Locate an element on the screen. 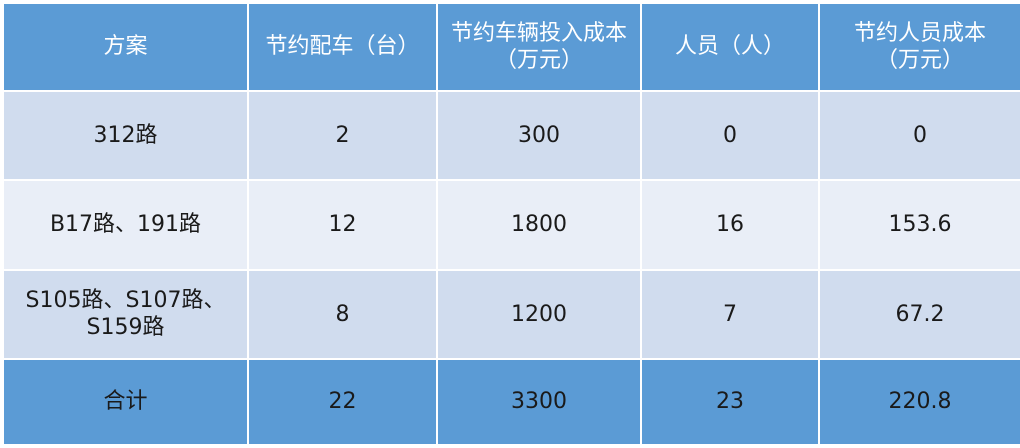  cell-saved-vehicles: 2 is located at coordinates (342, 136).